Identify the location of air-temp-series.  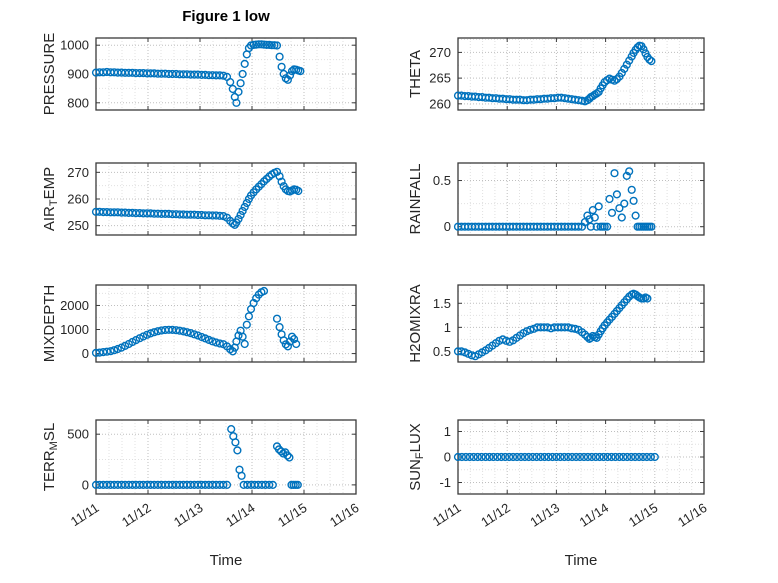
(197, 198).